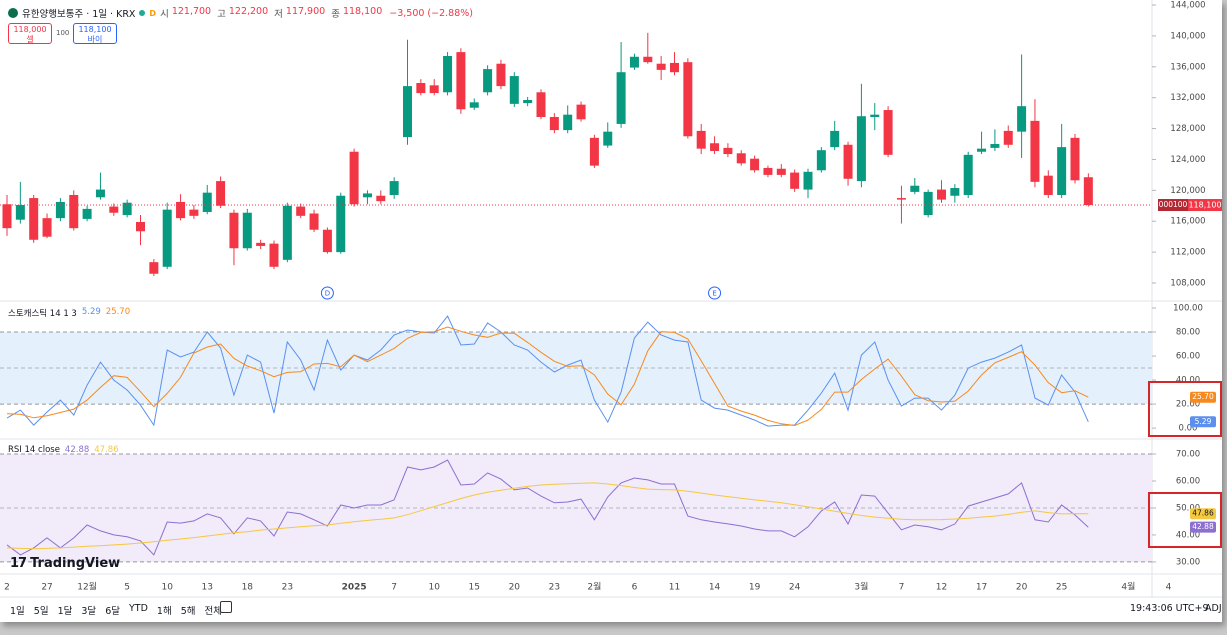 The width and height of the screenshot is (1227, 635). I want to click on x-tick-label: 3월, so click(861, 587).